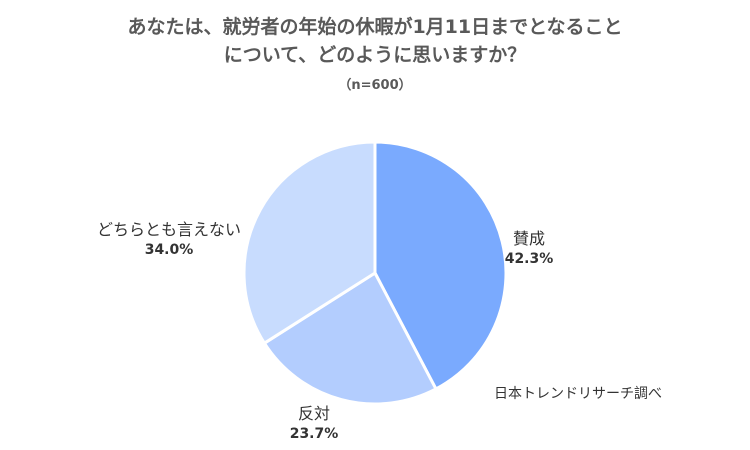 The height and width of the screenshot is (450, 750). Describe the element at coordinates (529, 249) in the screenshot. I see `slice-label-agree: 賛成 42.3%` at that location.